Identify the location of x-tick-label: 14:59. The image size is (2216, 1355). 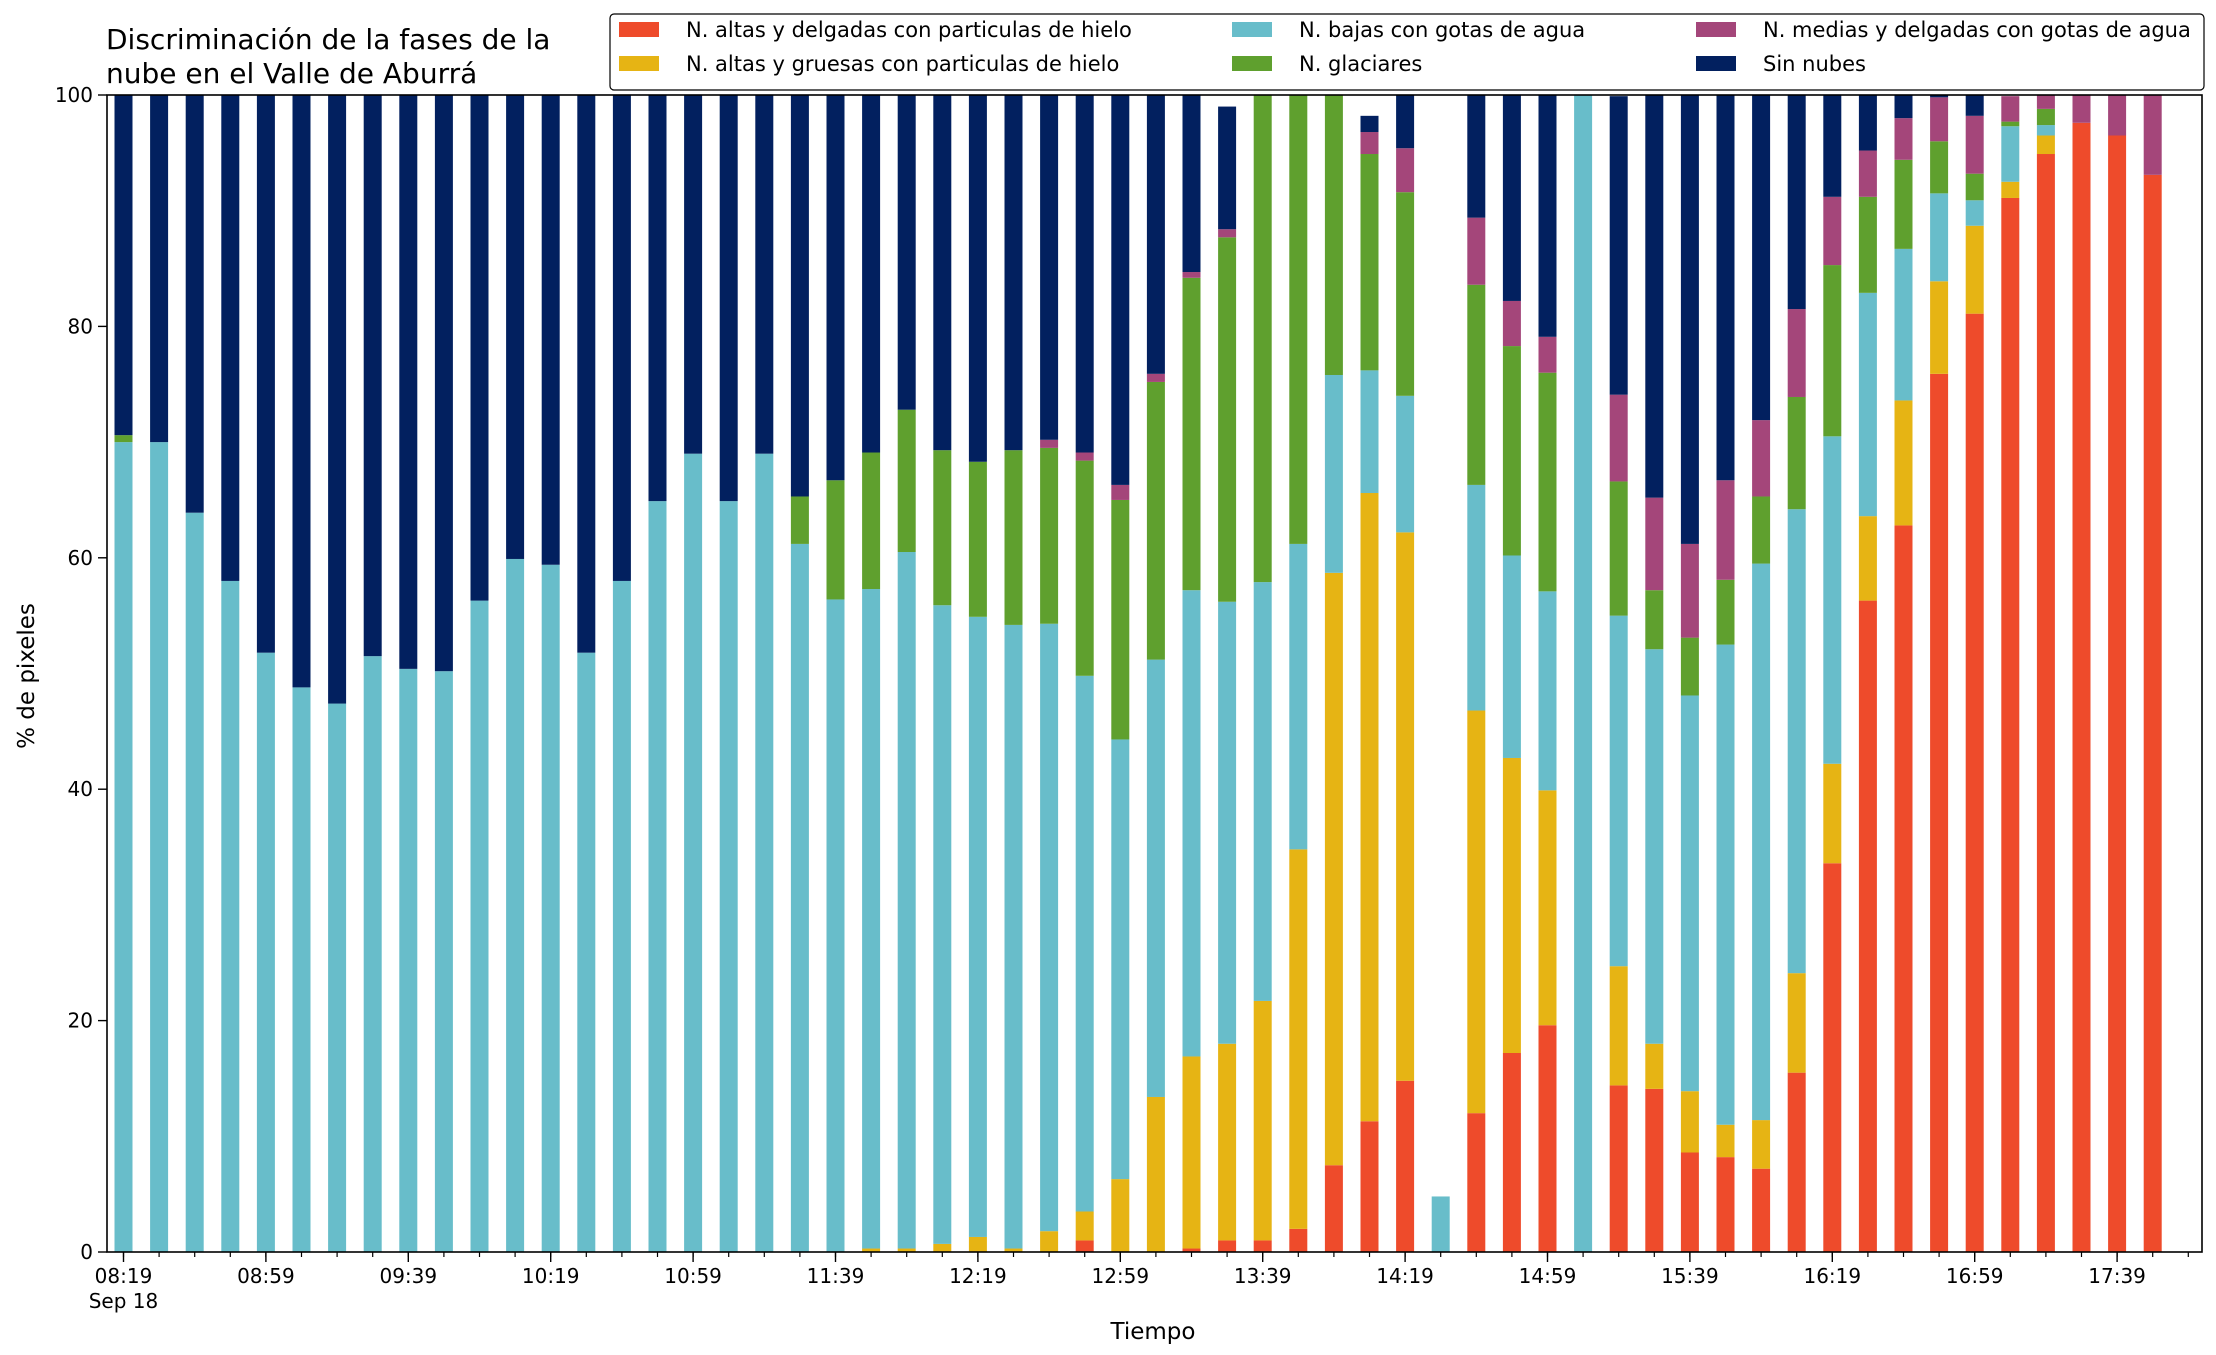
(1548, 1276).